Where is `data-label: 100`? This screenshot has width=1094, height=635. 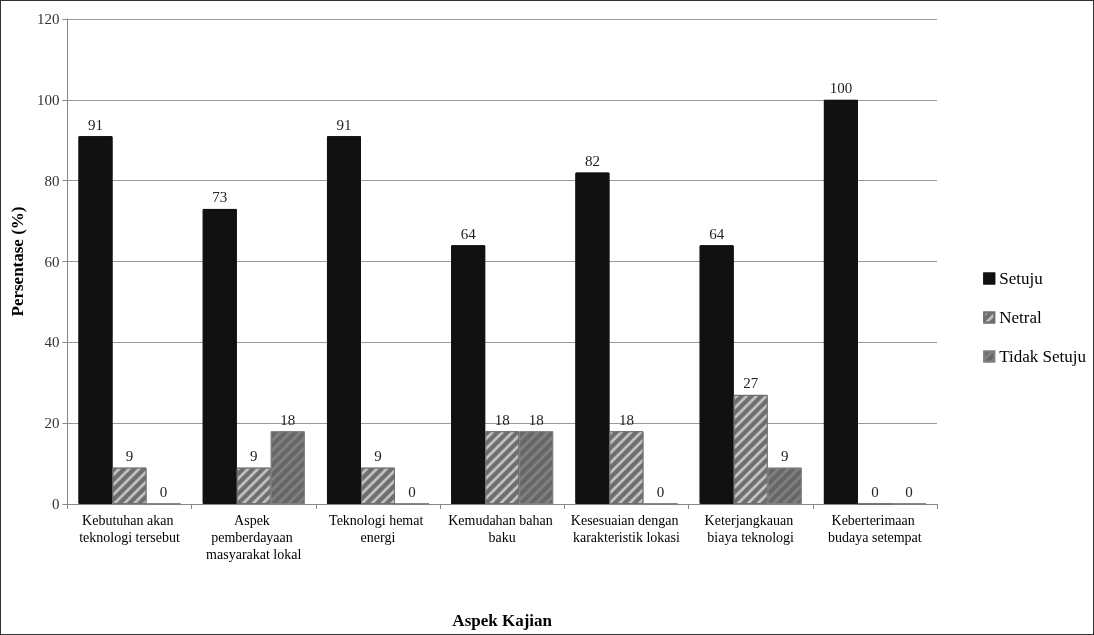
data-label: 100 is located at coordinates (841, 88).